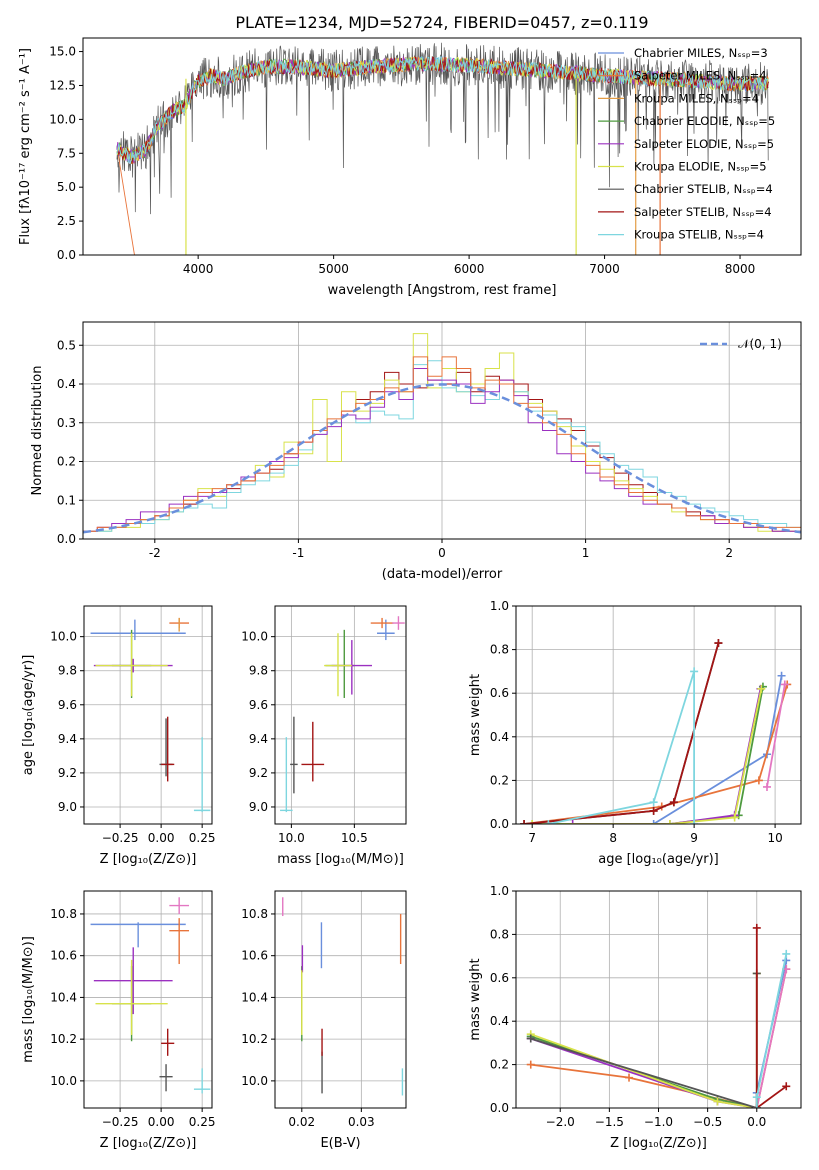 The width and height of the screenshot is (819, 1170). I want to click on plot-area-age-vs-Z, so click(150, 715).